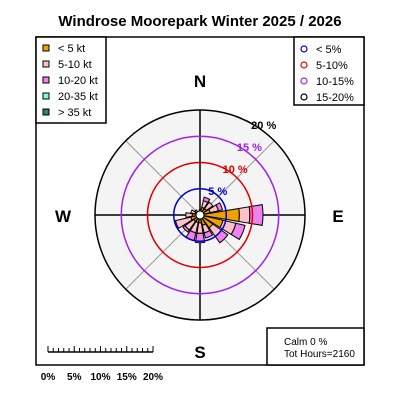  What do you see at coordinates (127, 377) in the screenshot?
I see `scale-bar-label: 15%` at bounding box center [127, 377].